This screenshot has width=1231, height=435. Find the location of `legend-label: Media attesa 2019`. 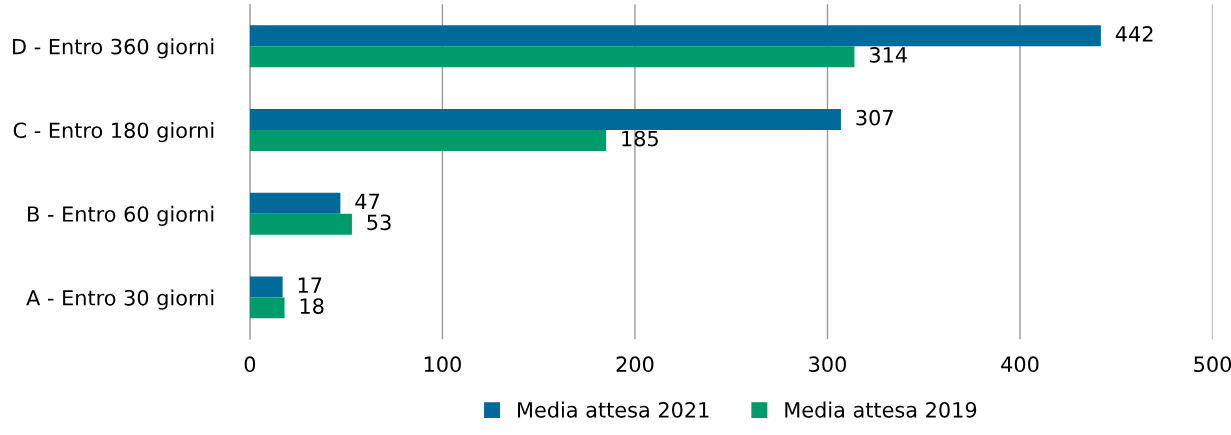

legend-label: Media attesa 2019 is located at coordinates (881, 409).